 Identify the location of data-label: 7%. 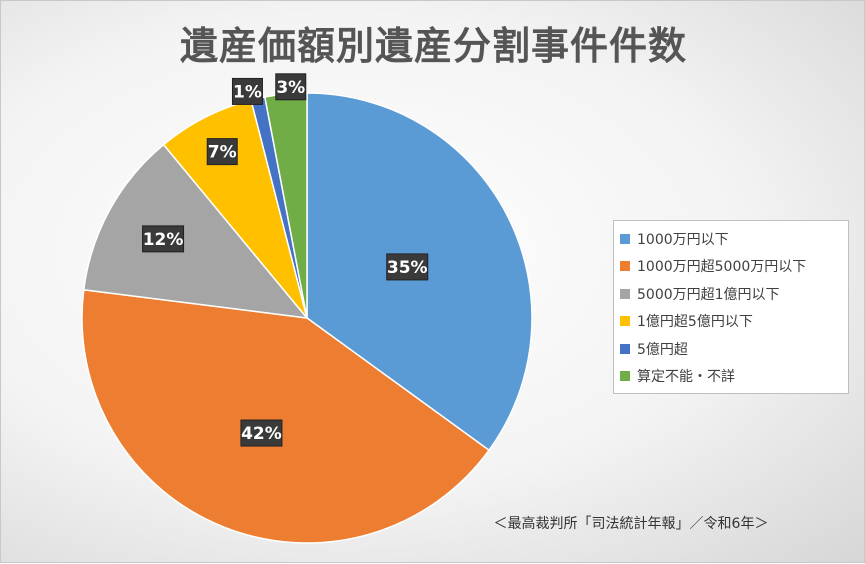
(222, 152).